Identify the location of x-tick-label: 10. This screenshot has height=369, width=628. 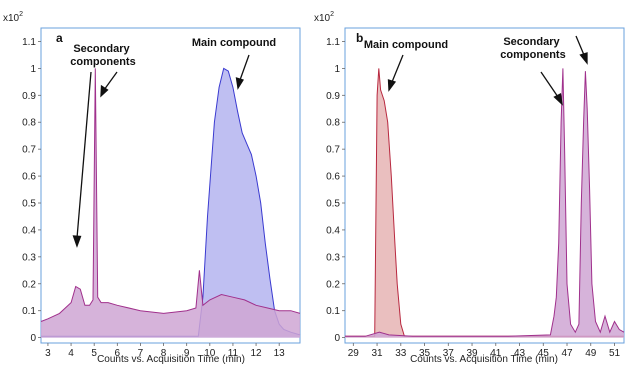
(210, 353).